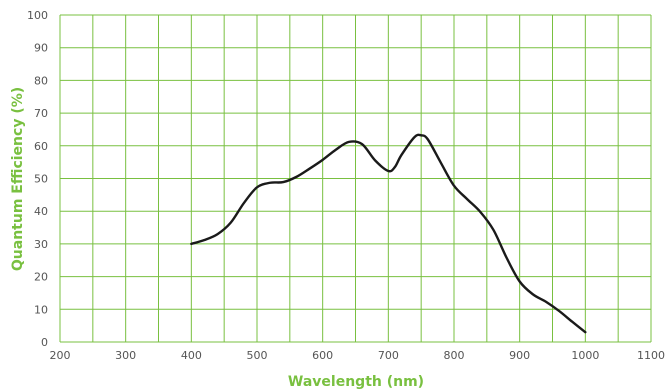  Describe the element at coordinates (60, 355) in the screenshot. I see `x-tick-label-200: 200` at that location.